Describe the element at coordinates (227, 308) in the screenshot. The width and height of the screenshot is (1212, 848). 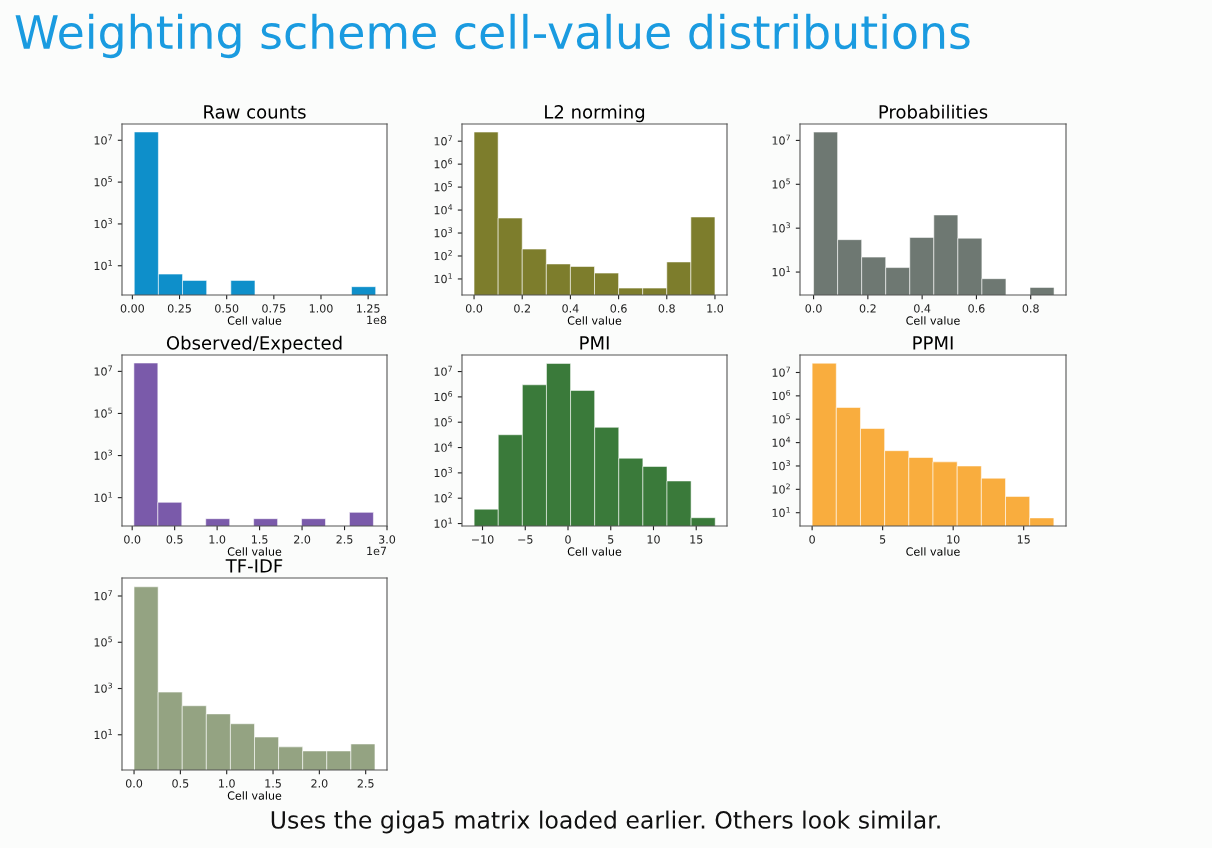
I see `x-tick-label: 0.50` at that location.